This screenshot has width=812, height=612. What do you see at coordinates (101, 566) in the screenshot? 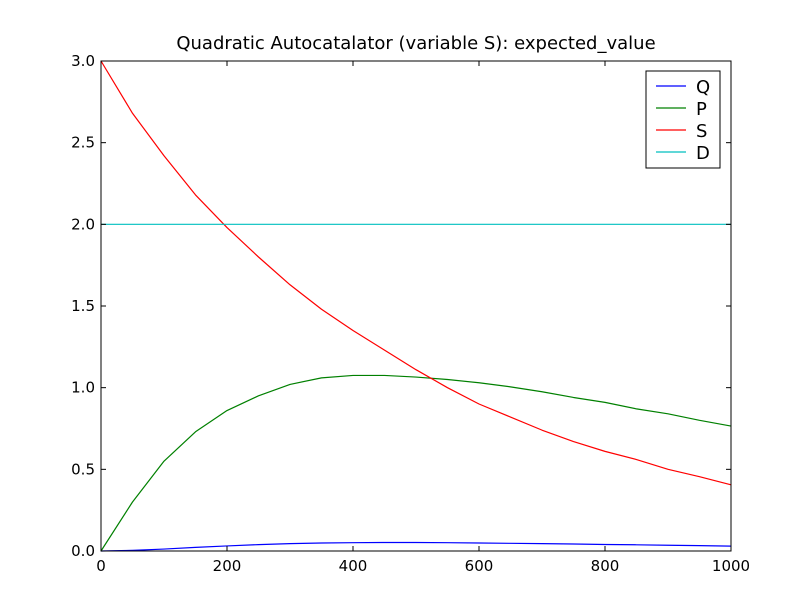
I see `x-tick-label: 0` at bounding box center [101, 566].